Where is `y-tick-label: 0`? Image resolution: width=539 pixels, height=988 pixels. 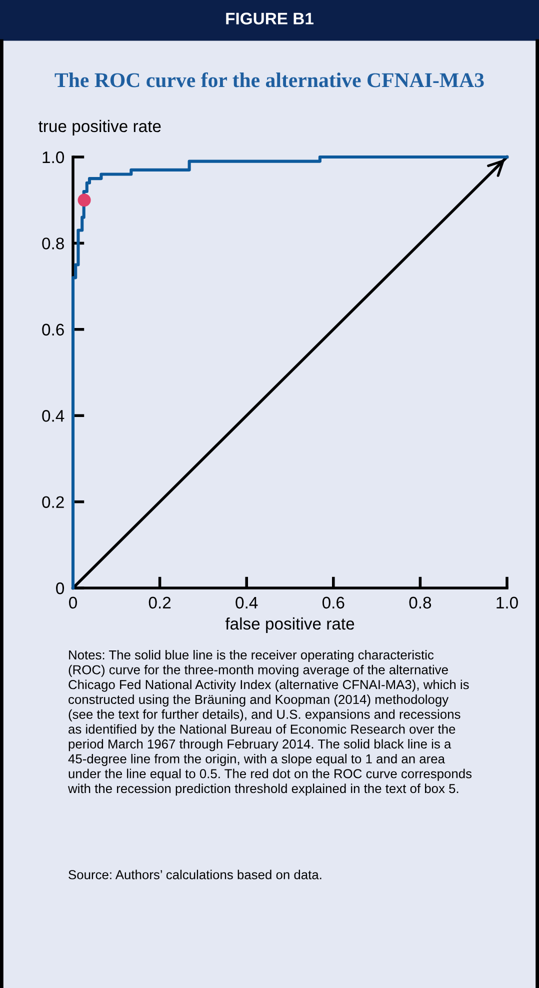 y-tick-label: 0 is located at coordinates (60, 588).